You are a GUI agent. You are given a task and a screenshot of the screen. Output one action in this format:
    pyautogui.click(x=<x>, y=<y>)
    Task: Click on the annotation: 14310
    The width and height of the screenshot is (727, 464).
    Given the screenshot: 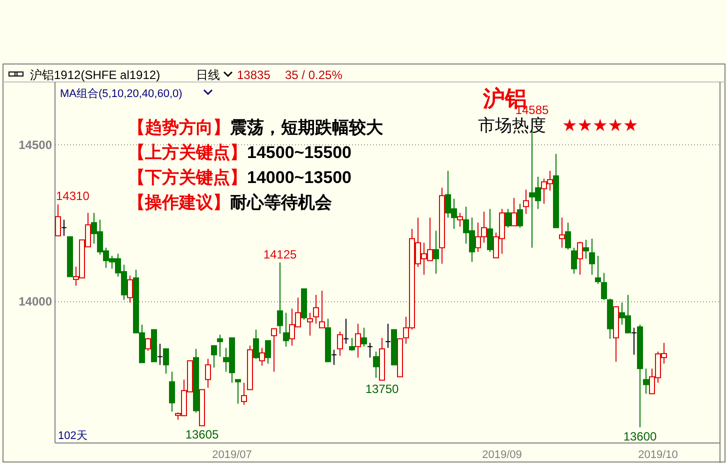 What is the action you would take?
    pyautogui.click(x=73, y=196)
    